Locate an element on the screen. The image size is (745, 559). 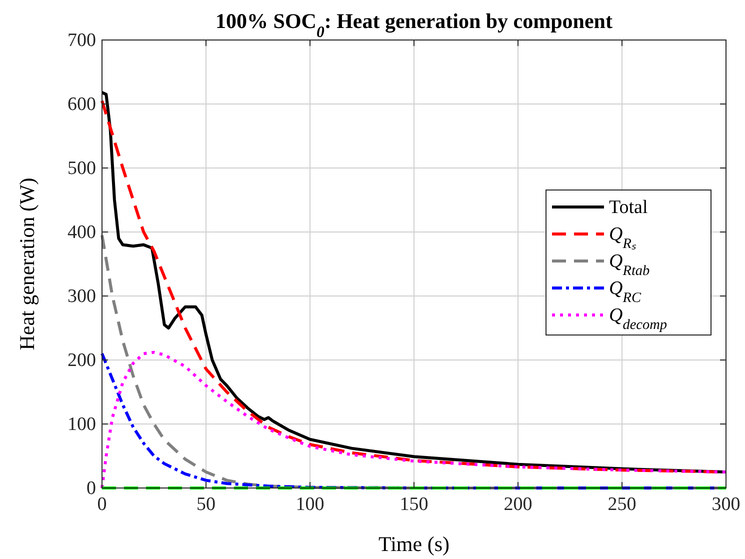
y-tick-label: 100 is located at coordinates (82, 424).